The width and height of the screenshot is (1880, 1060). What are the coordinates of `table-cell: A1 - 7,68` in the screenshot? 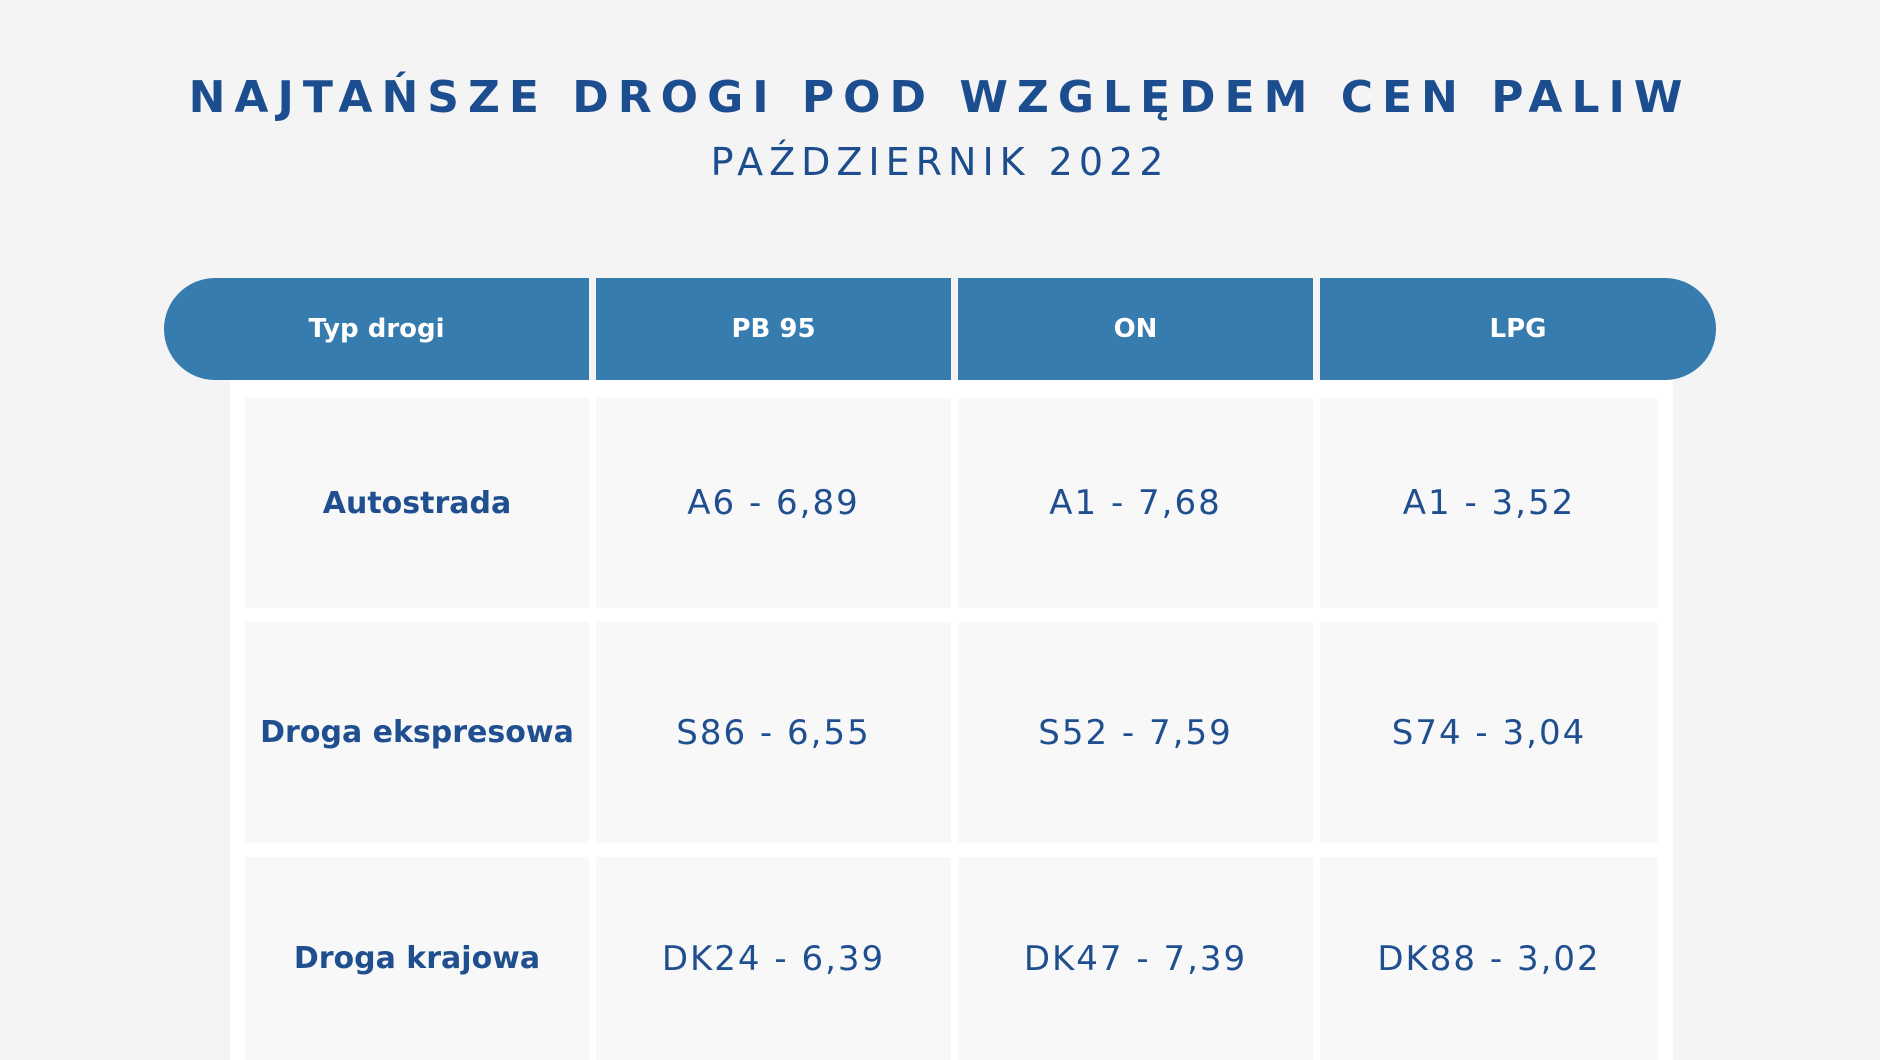 It's located at (1135, 503).